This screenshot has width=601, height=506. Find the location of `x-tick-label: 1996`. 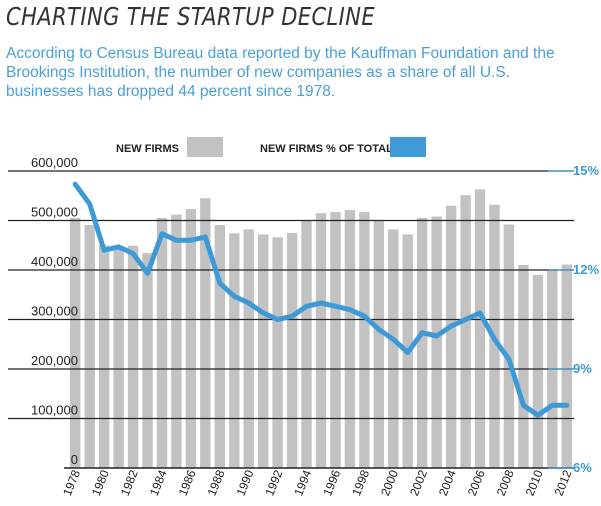

x-tick-label: 1996 is located at coordinates (331, 483).